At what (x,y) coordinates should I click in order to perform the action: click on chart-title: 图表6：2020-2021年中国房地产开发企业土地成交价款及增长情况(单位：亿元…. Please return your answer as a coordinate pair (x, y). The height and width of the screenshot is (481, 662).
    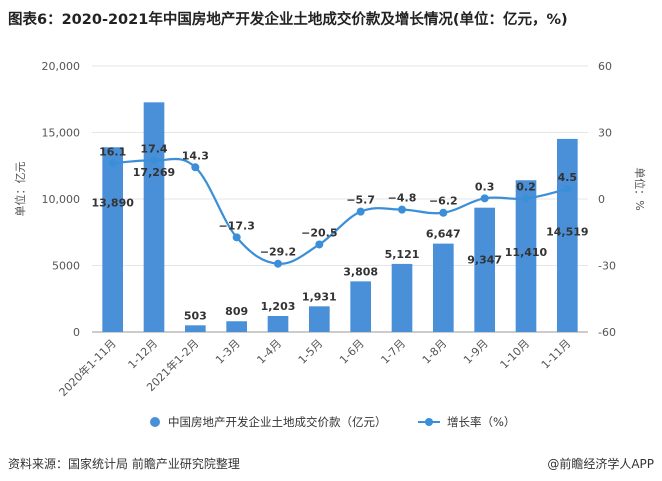
    Looking at the image, I should click on (288, 20).